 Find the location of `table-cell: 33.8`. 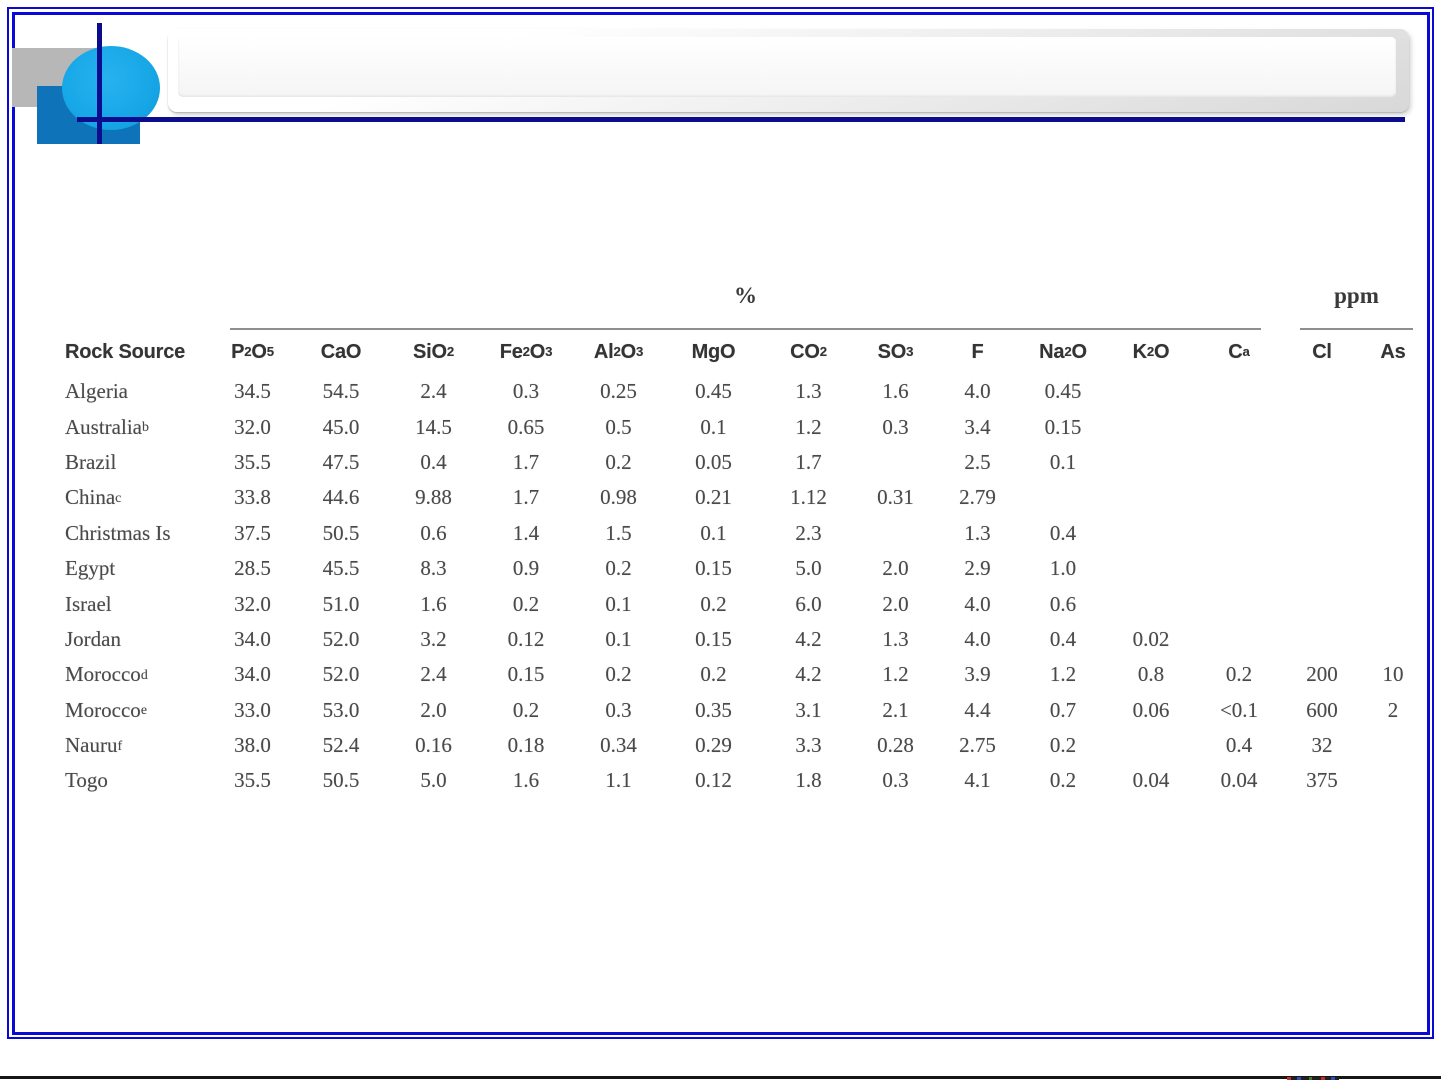

table-cell: 33.8 is located at coordinates (252, 497).